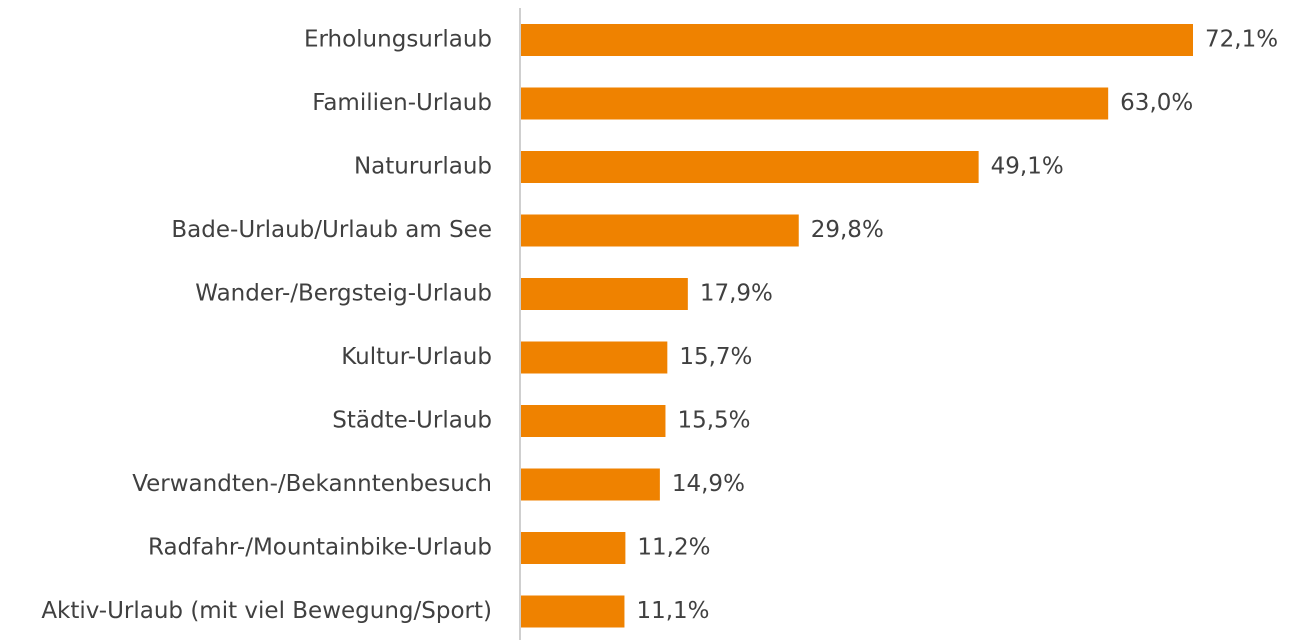 Image resolution: width=1292 pixels, height=640 pixels. What do you see at coordinates (266, 611) in the screenshot?
I see `category-label: Aktiv-Urlaub (mit viel Bewegung/Sport)` at bounding box center [266, 611].